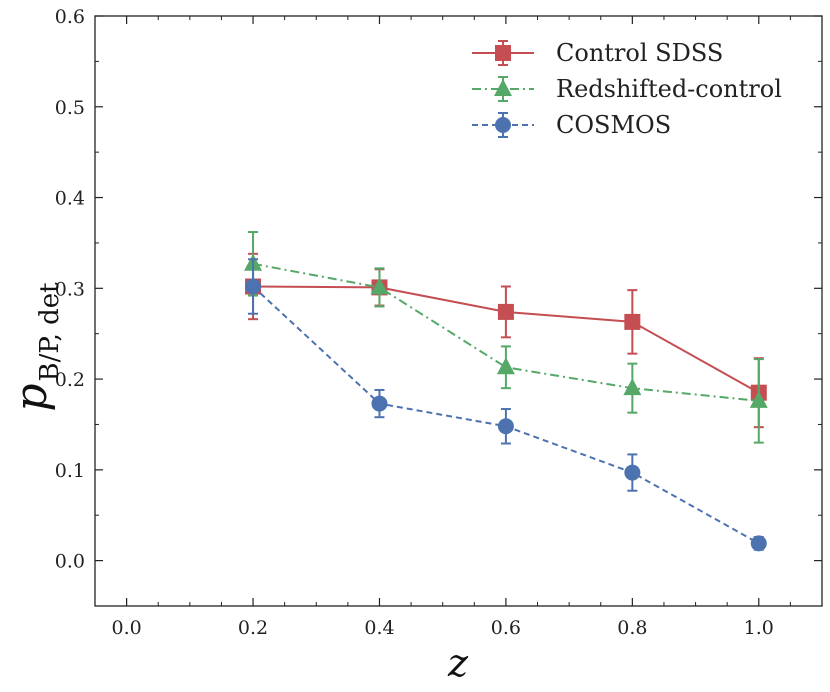 This screenshot has width=830, height=692. I want to click on legend-label: Control SDSS, so click(639, 53).